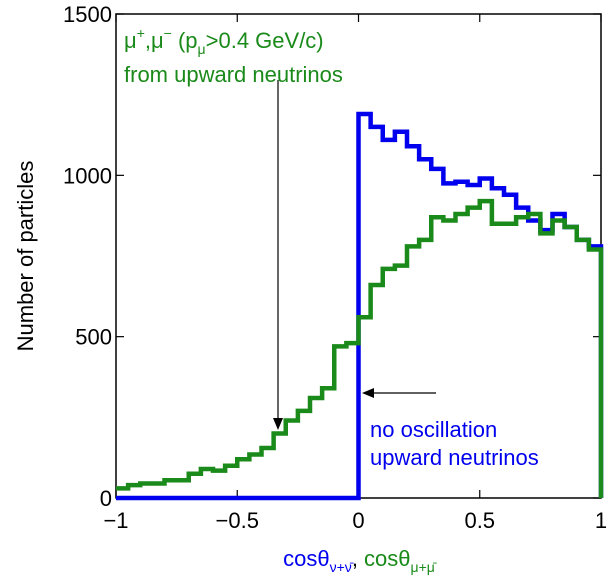 The image size is (616, 584). What do you see at coordinates (25, 256) in the screenshot?
I see `y-axis-title: Number of particles` at bounding box center [25, 256].